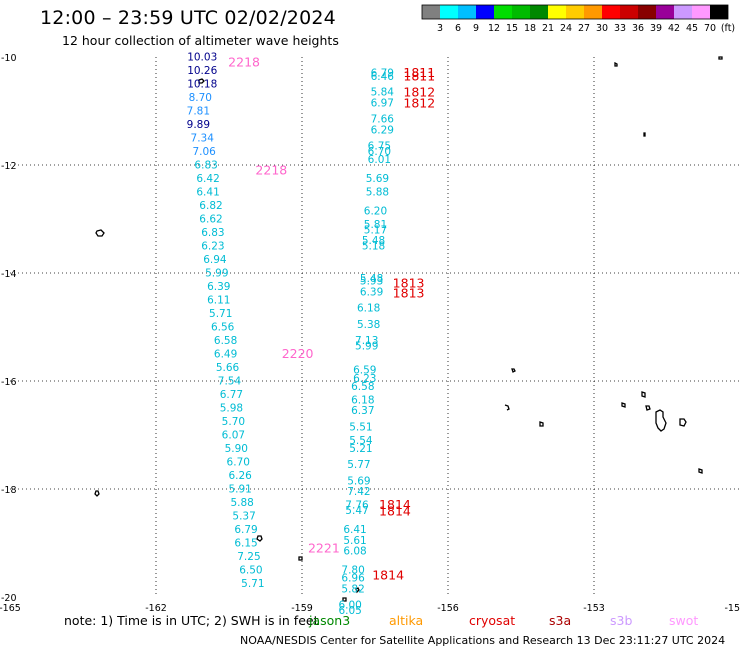  What do you see at coordinates (419, 92) in the screenshot?
I see `pass-time: 1812` at bounding box center [419, 92].